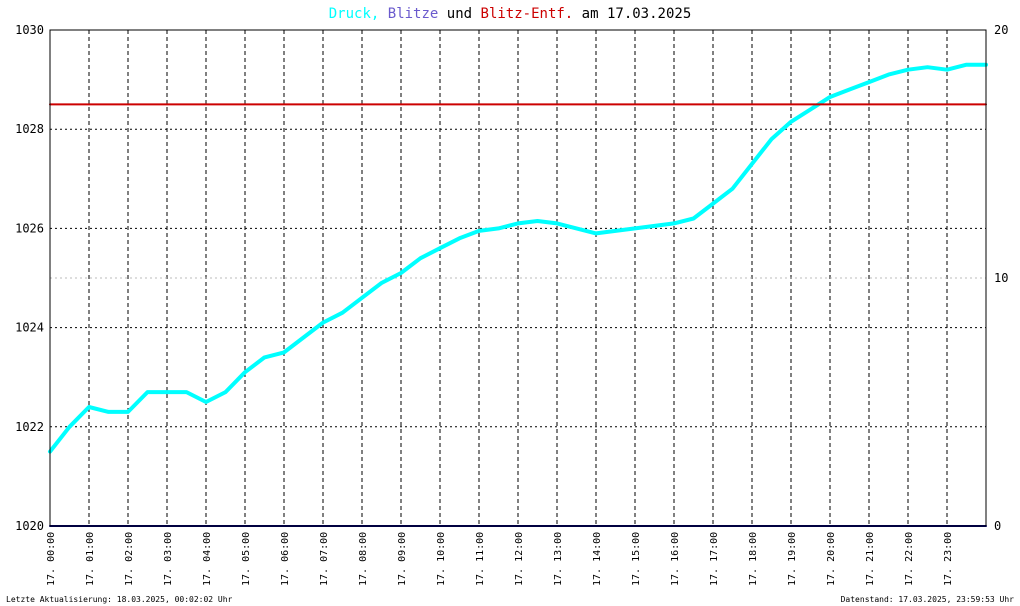  Describe the element at coordinates (928, 599) in the screenshot. I see `footer-data-state: Datenstand: 17.03.2025, 23:59:53 Uhr` at that location.